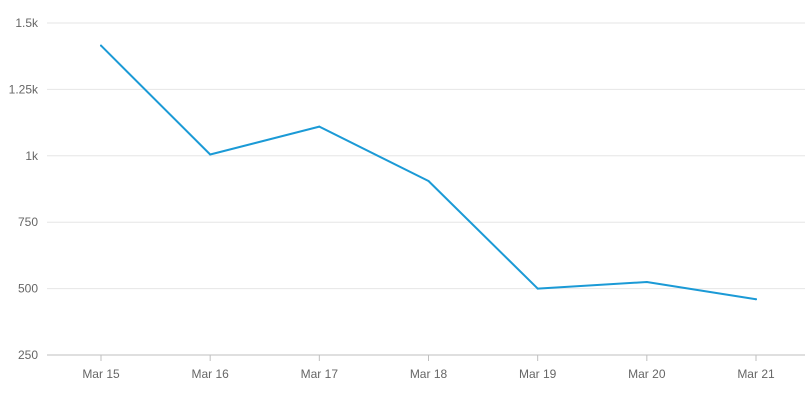 This screenshot has height=401, width=805. I want to click on y-tick-label: 750, so click(28, 222).